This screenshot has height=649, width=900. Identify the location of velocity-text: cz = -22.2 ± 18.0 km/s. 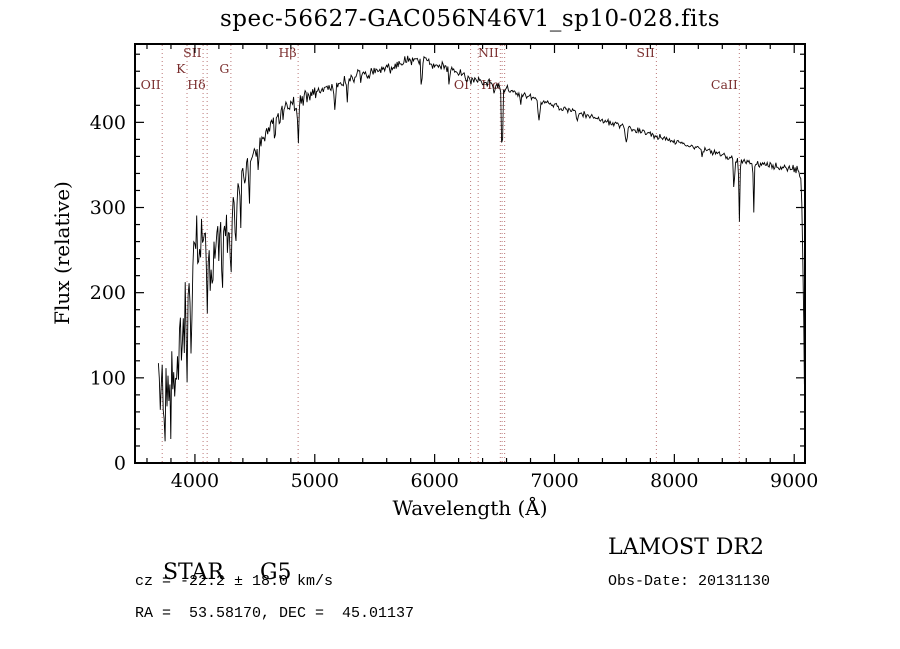
(234, 581).